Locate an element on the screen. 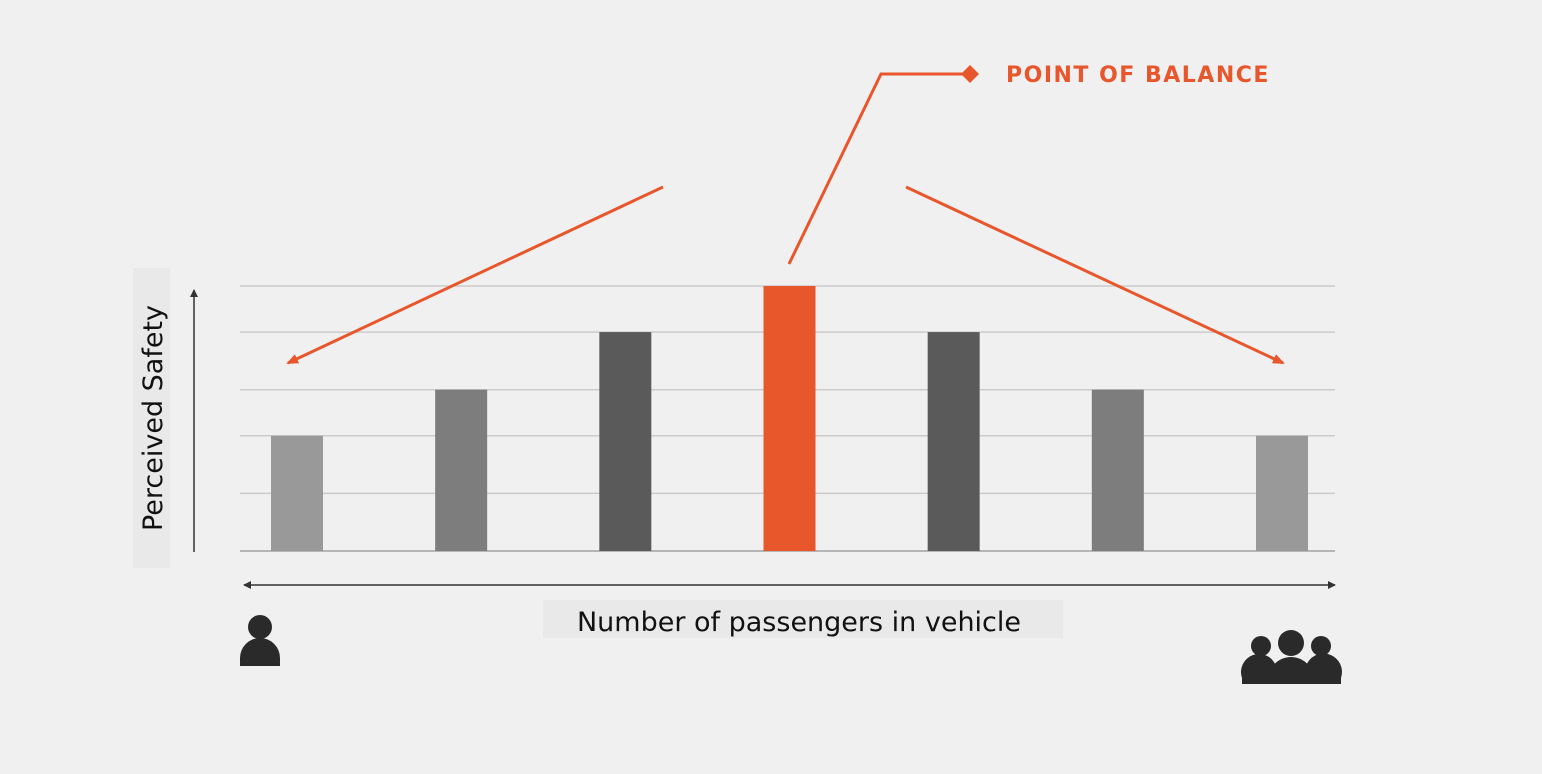 Image resolution: width=1542 pixels, height=774 pixels. bar-highlighted is located at coordinates (789, 418).